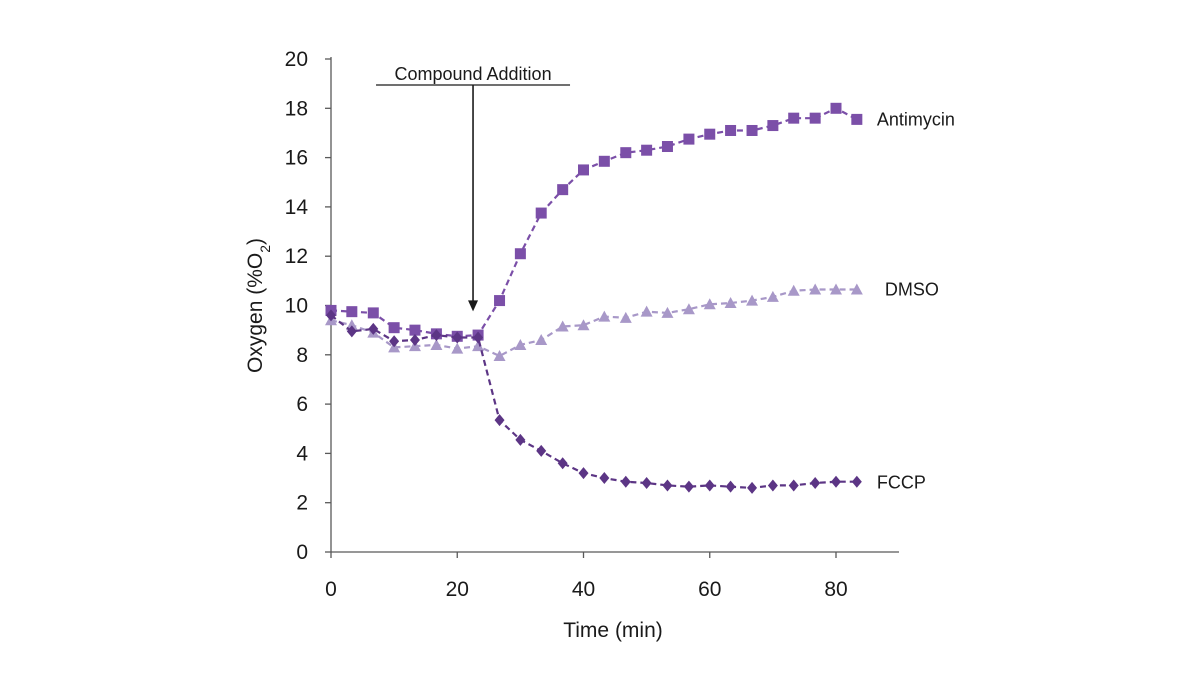 The height and width of the screenshot is (676, 1200). What do you see at coordinates (302, 404) in the screenshot?
I see `y-tick-label: 6` at bounding box center [302, 404].